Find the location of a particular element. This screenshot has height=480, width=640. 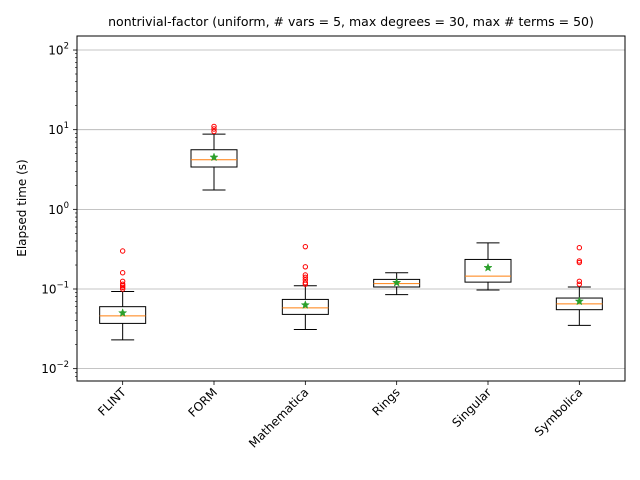

y-axis-label: Elapsed time (s) is located at coordinates (22, 208).